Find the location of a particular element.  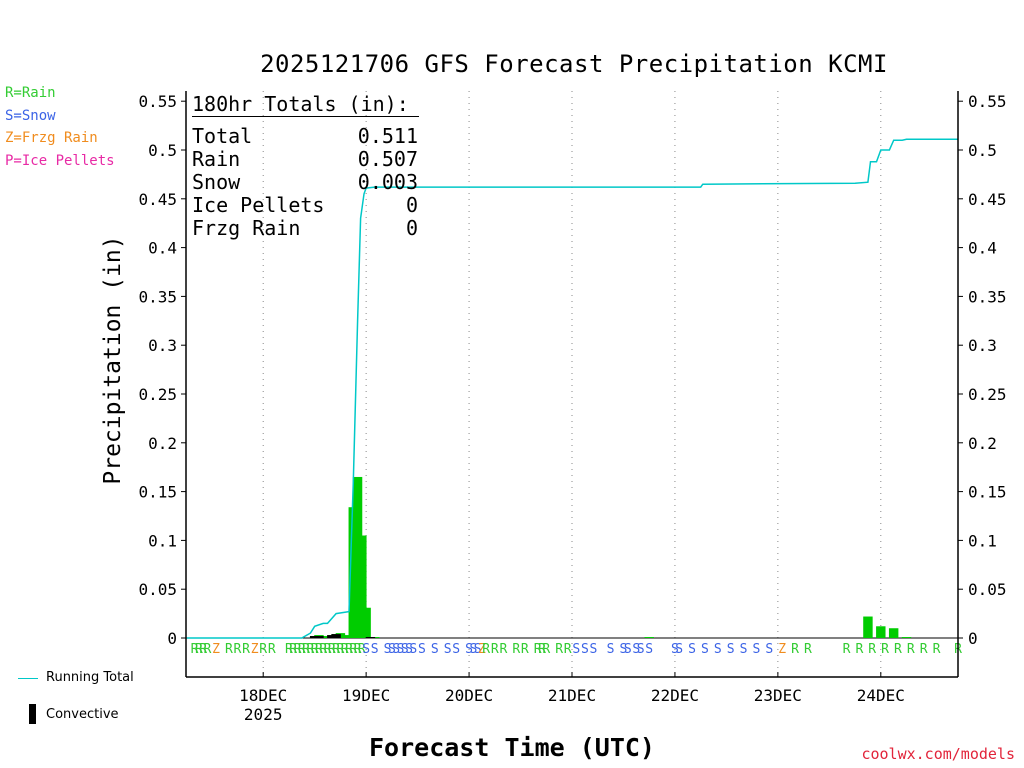

totals-row-total: Total 0.511 is located at coordinates (305, 136).